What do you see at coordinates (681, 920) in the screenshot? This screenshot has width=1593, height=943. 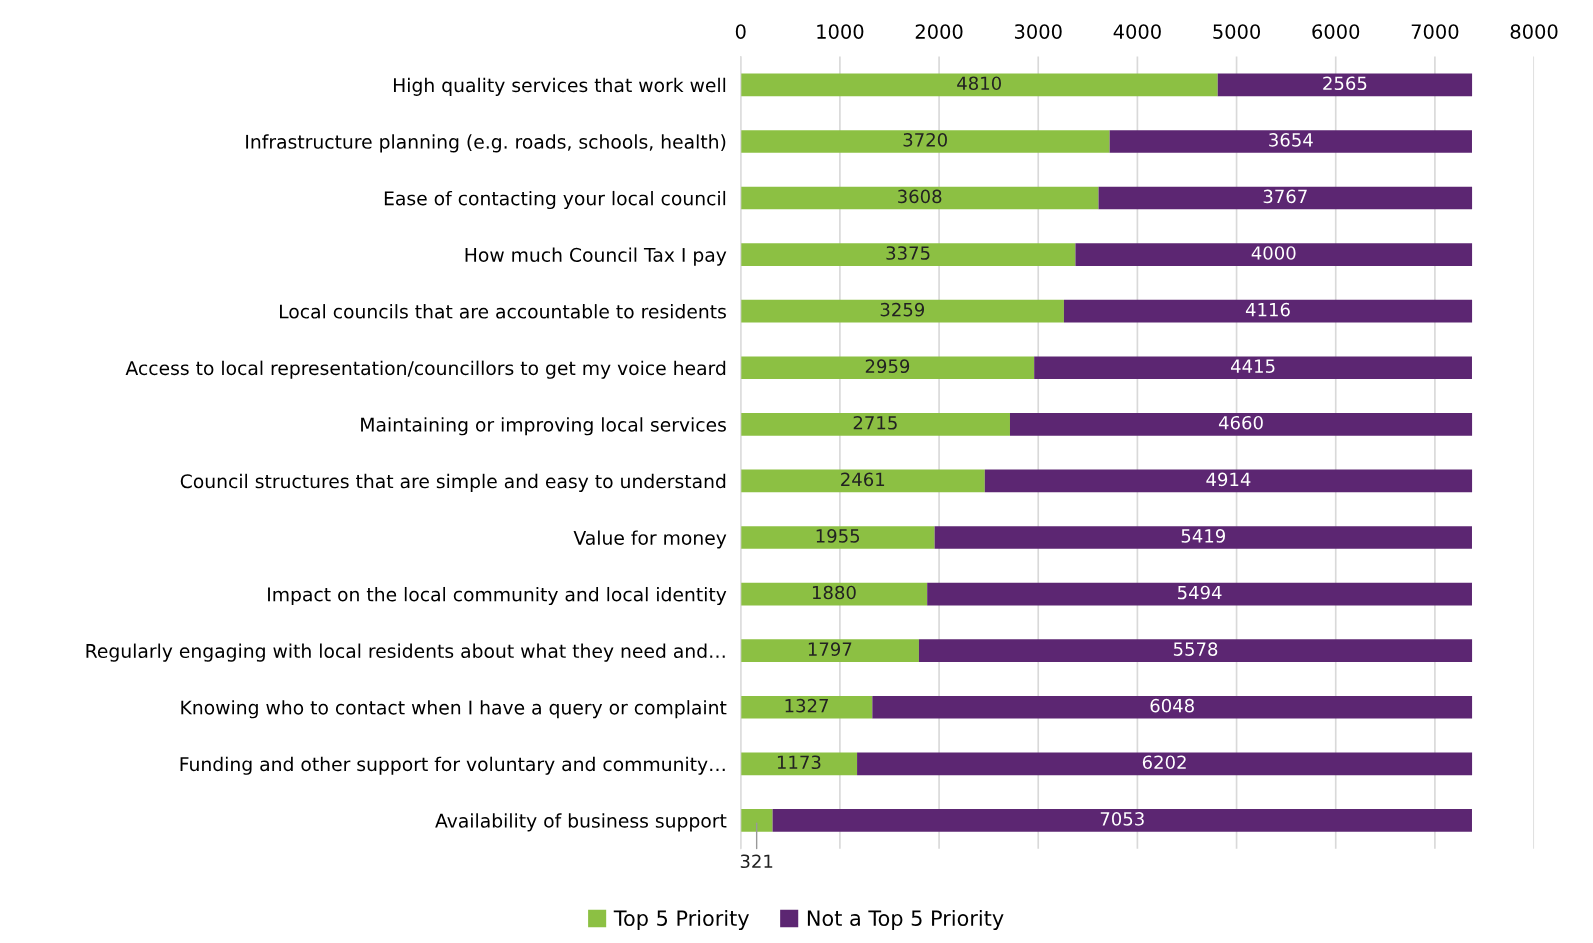 I see `legend-label: Top 5 Priority` at bounding box center [681, 920].